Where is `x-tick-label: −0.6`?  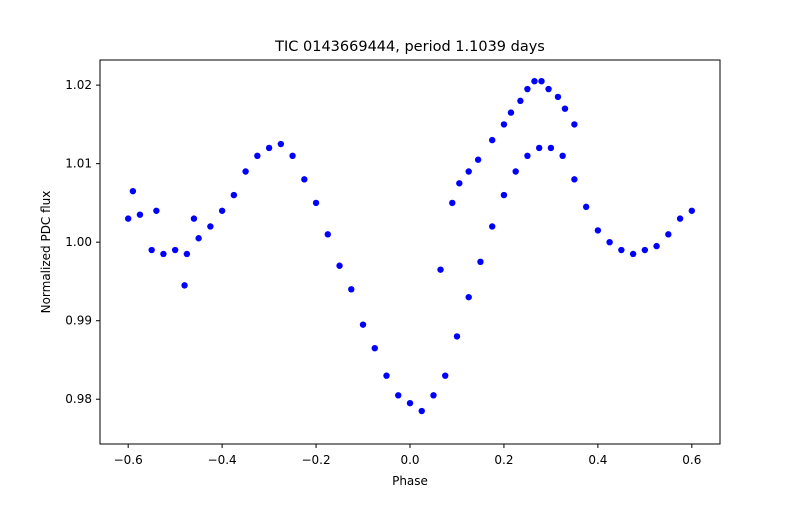 x-tick-label: −0.6 is located at coordinates (128, 460).